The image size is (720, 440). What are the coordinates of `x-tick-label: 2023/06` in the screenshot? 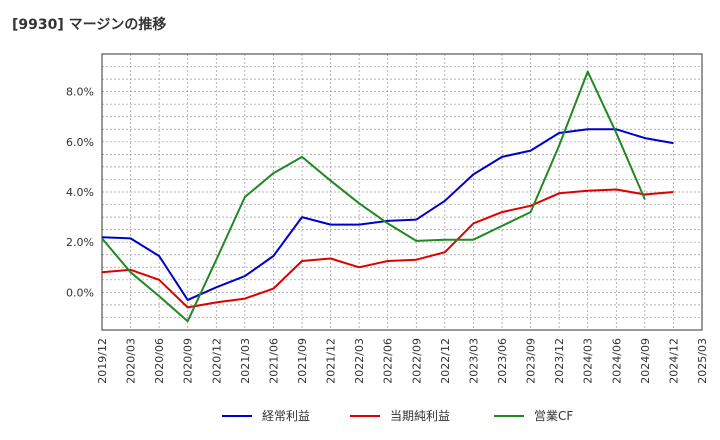 It's located at (502, 361).